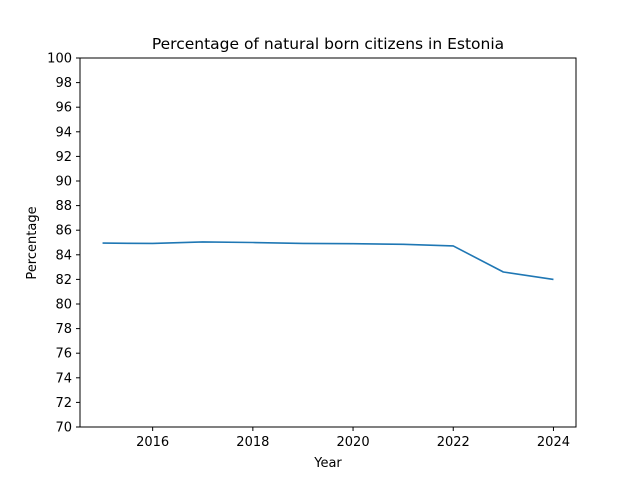 The width and height of the screenshot is (640, 480). I want to click on y-tick-label: 88, so click(63, 206).